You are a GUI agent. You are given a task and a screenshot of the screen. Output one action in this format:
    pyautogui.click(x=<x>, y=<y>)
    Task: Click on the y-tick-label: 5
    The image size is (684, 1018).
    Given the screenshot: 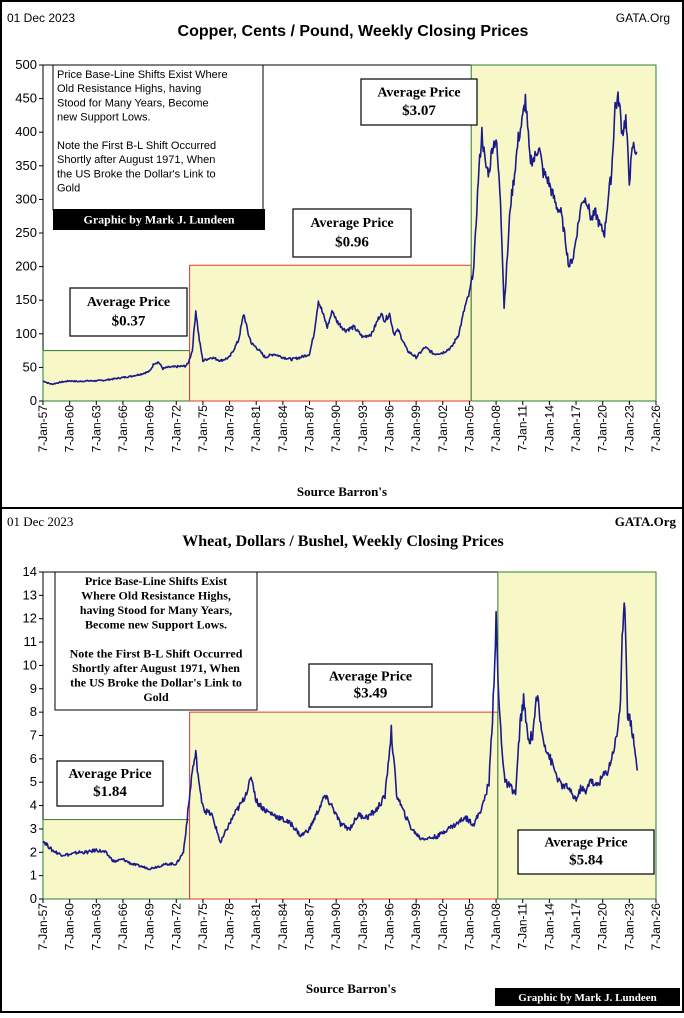 What is the action you would take?
    pyautogui.click(x=33, y=781)
    